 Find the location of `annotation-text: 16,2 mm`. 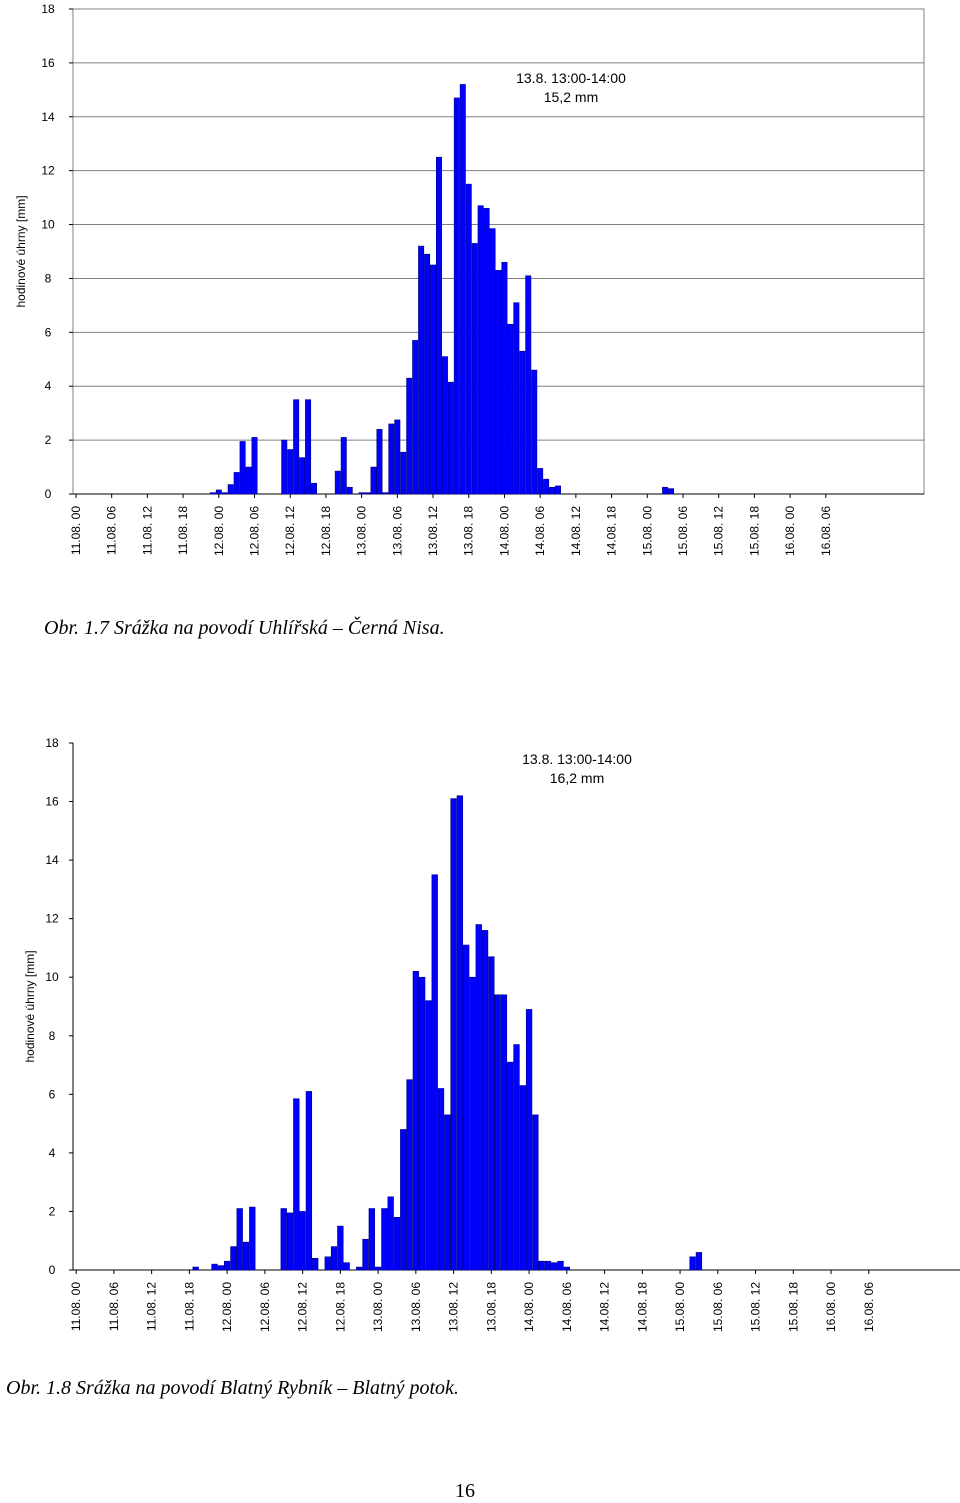

annotation-text: 16,2 mm is located at coordinates (577, 778).